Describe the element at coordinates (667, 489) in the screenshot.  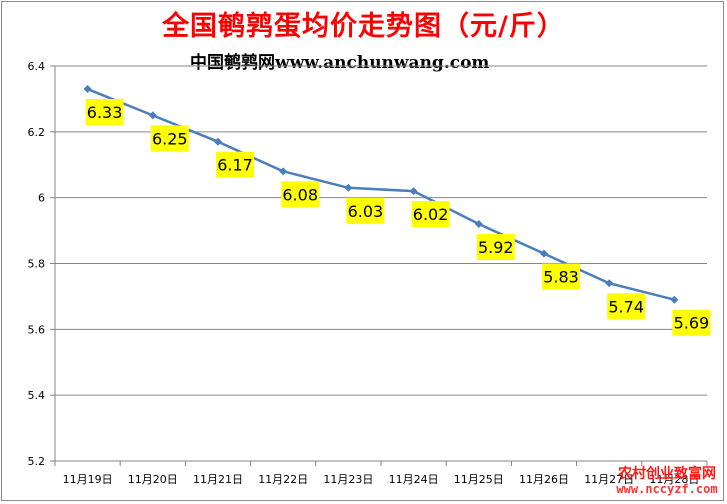
I see `watermark-url: www.nccyzf.com` at that location.